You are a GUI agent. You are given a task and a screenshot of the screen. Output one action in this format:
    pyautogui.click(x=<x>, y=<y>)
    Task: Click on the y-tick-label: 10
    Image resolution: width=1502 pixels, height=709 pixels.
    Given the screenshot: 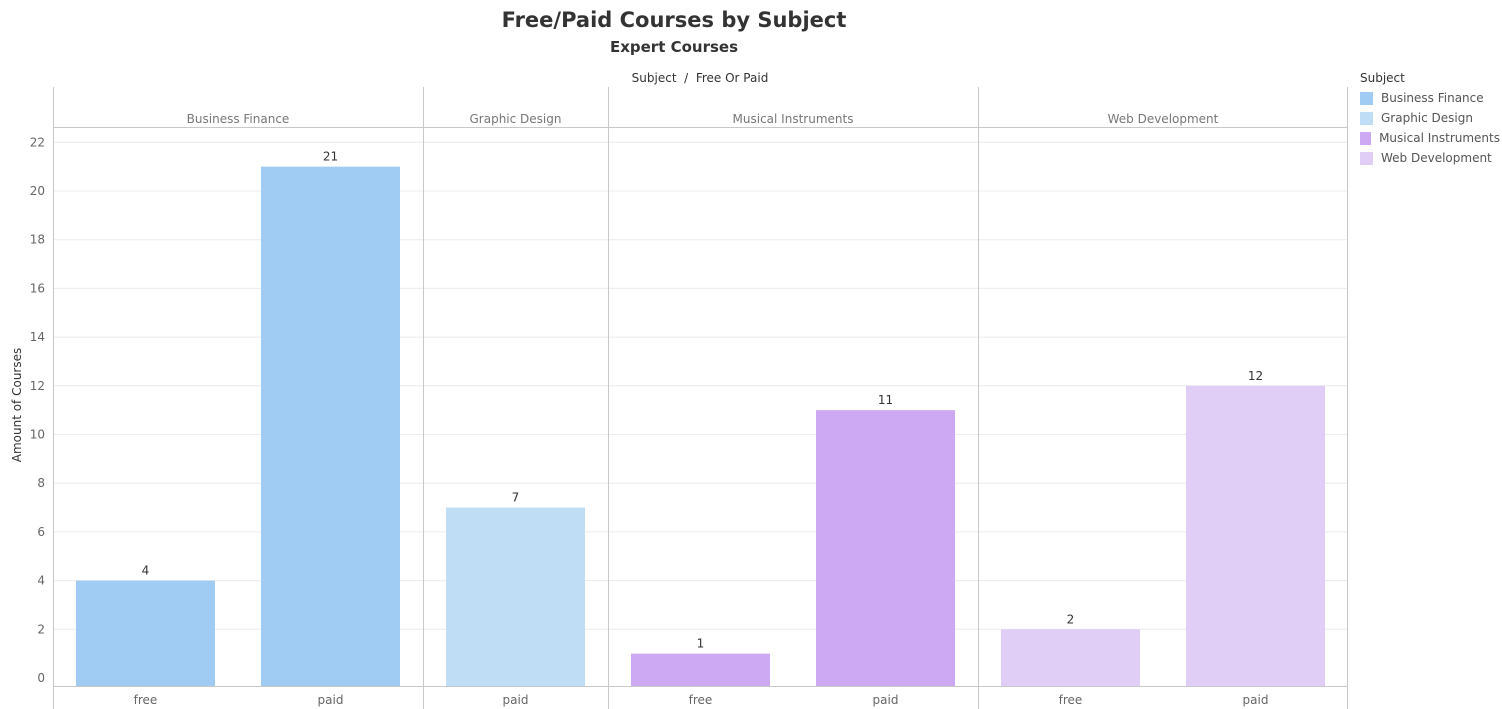 What is the action you would take?
    pyautogui.click(x=37, y=435)
    